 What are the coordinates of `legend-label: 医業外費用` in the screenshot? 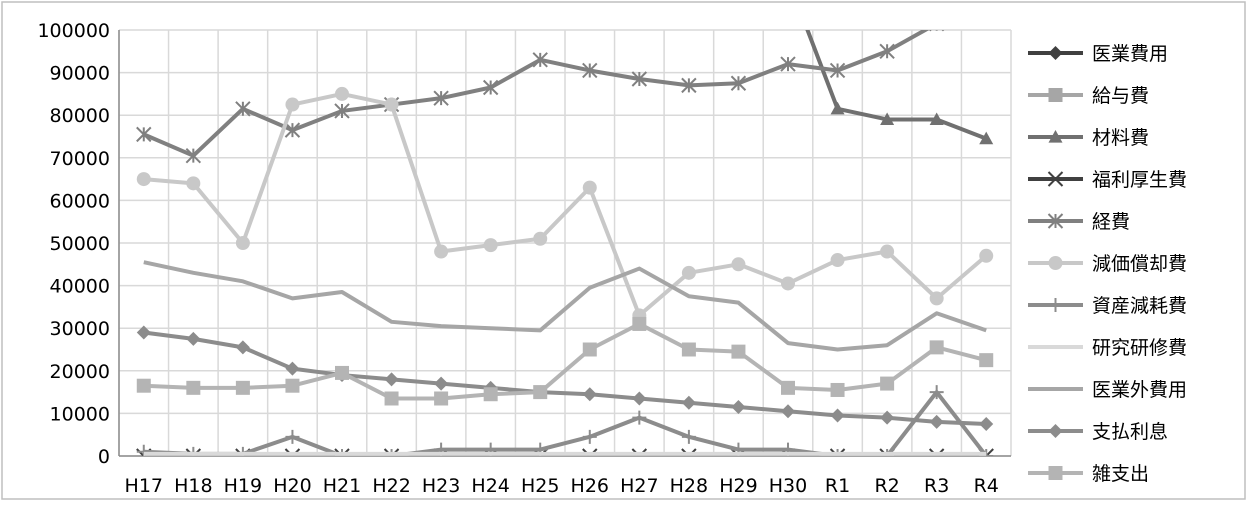 It's located at (1139, 390).